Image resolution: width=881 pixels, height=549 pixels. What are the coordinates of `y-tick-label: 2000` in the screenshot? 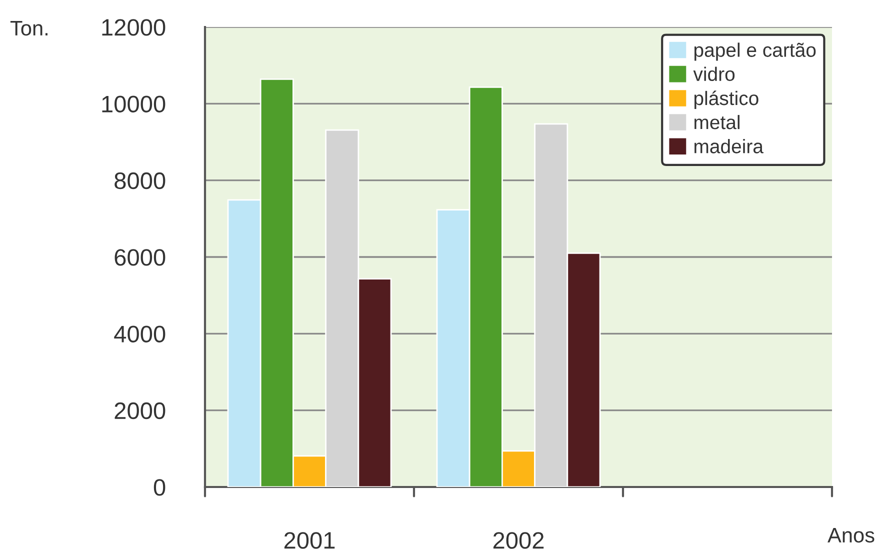 It's located at (140, 411).